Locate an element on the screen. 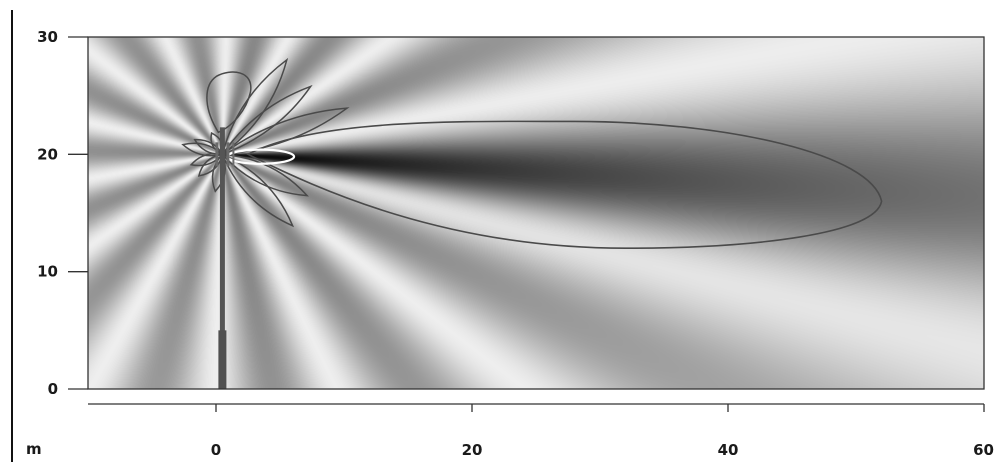  y-tick-label: 0 is located at coordinates (53, 389).